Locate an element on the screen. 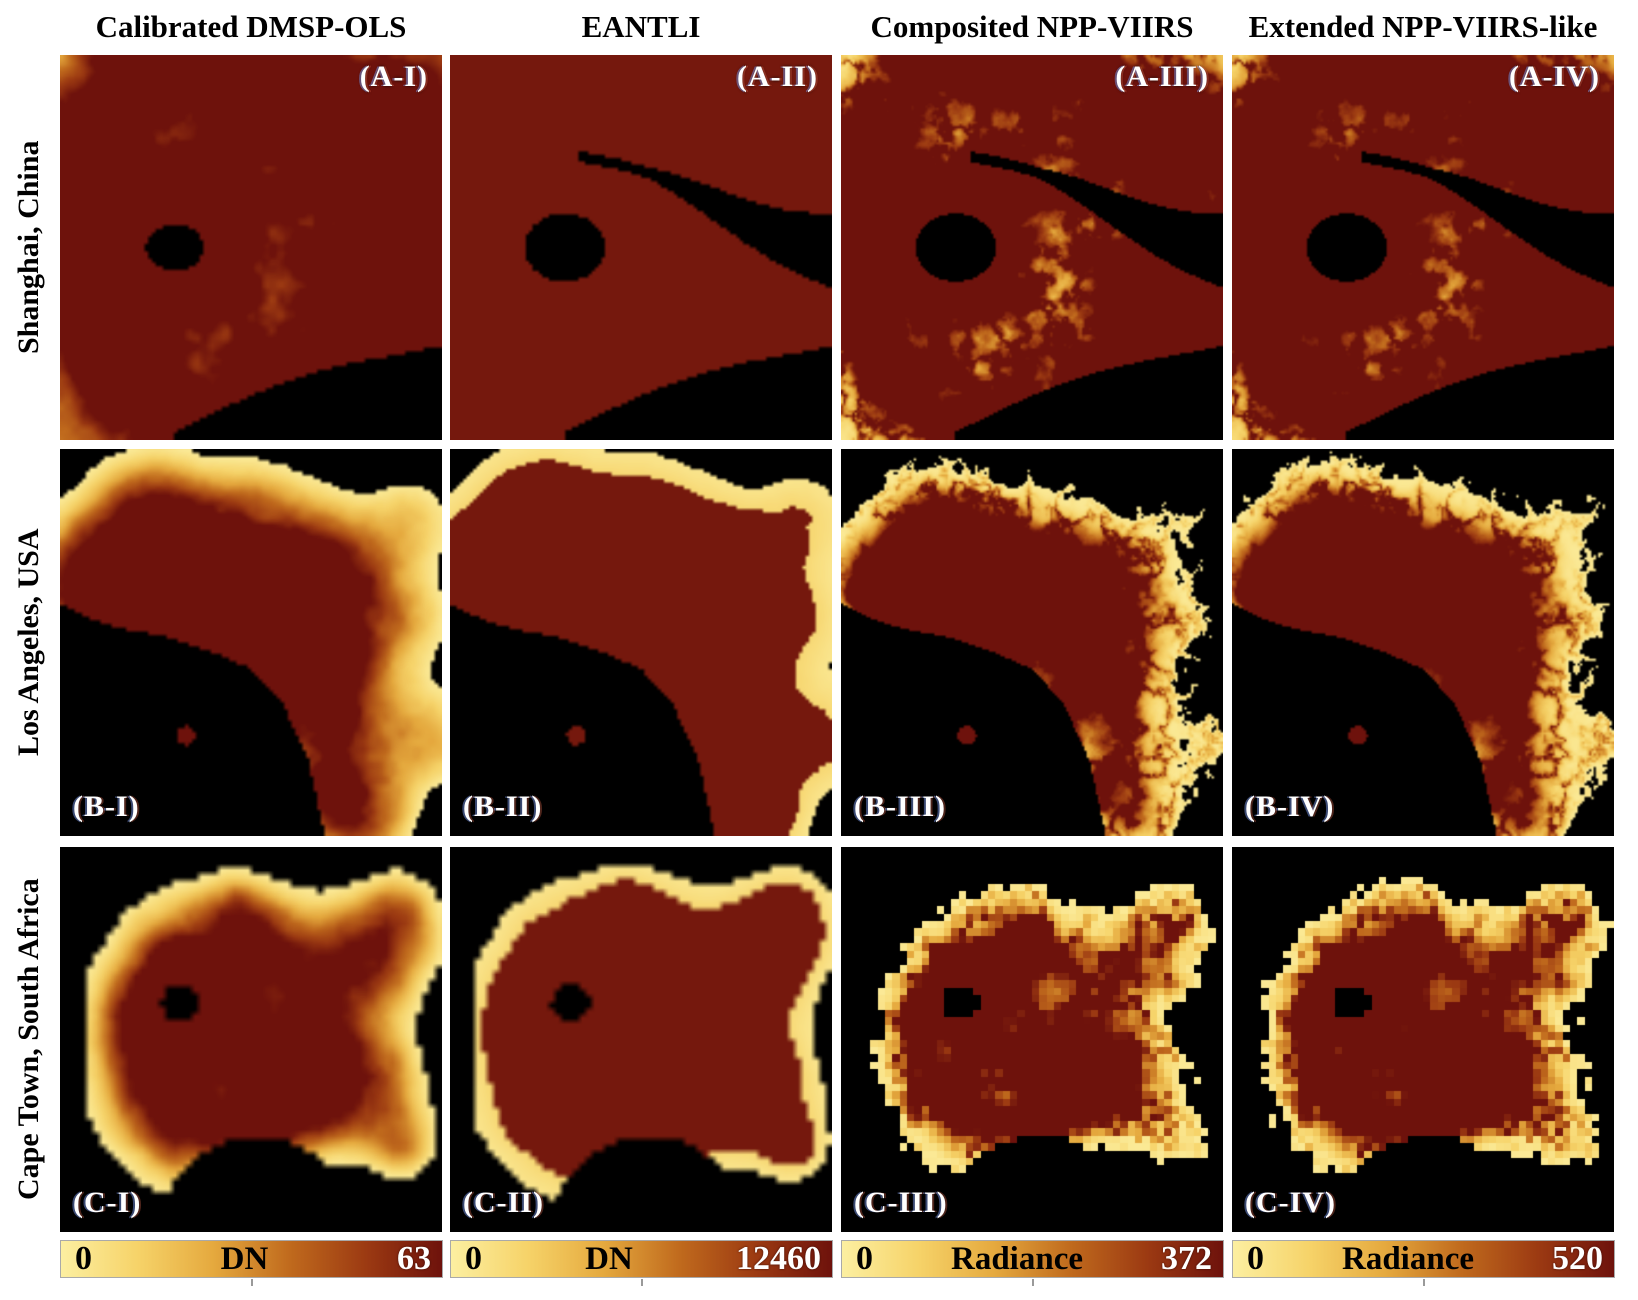  nightlights-map-capetown-dmsp is located at coordinates (251, 1039).